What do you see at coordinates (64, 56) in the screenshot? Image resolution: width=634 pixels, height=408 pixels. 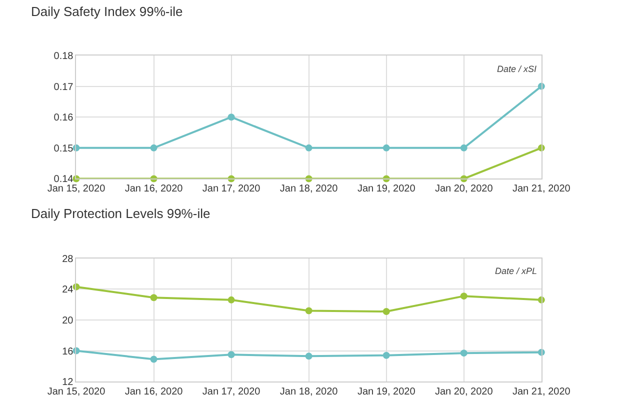 I see `y-tick-label: 0.18` at bounding box center [64, 56].